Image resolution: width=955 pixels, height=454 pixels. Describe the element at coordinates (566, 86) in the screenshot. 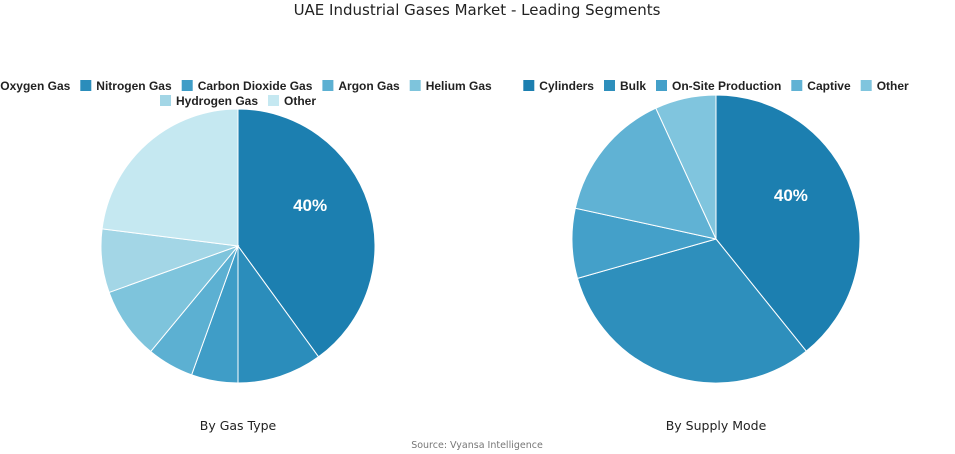

I see `legend-label: Cylinders` at that location.